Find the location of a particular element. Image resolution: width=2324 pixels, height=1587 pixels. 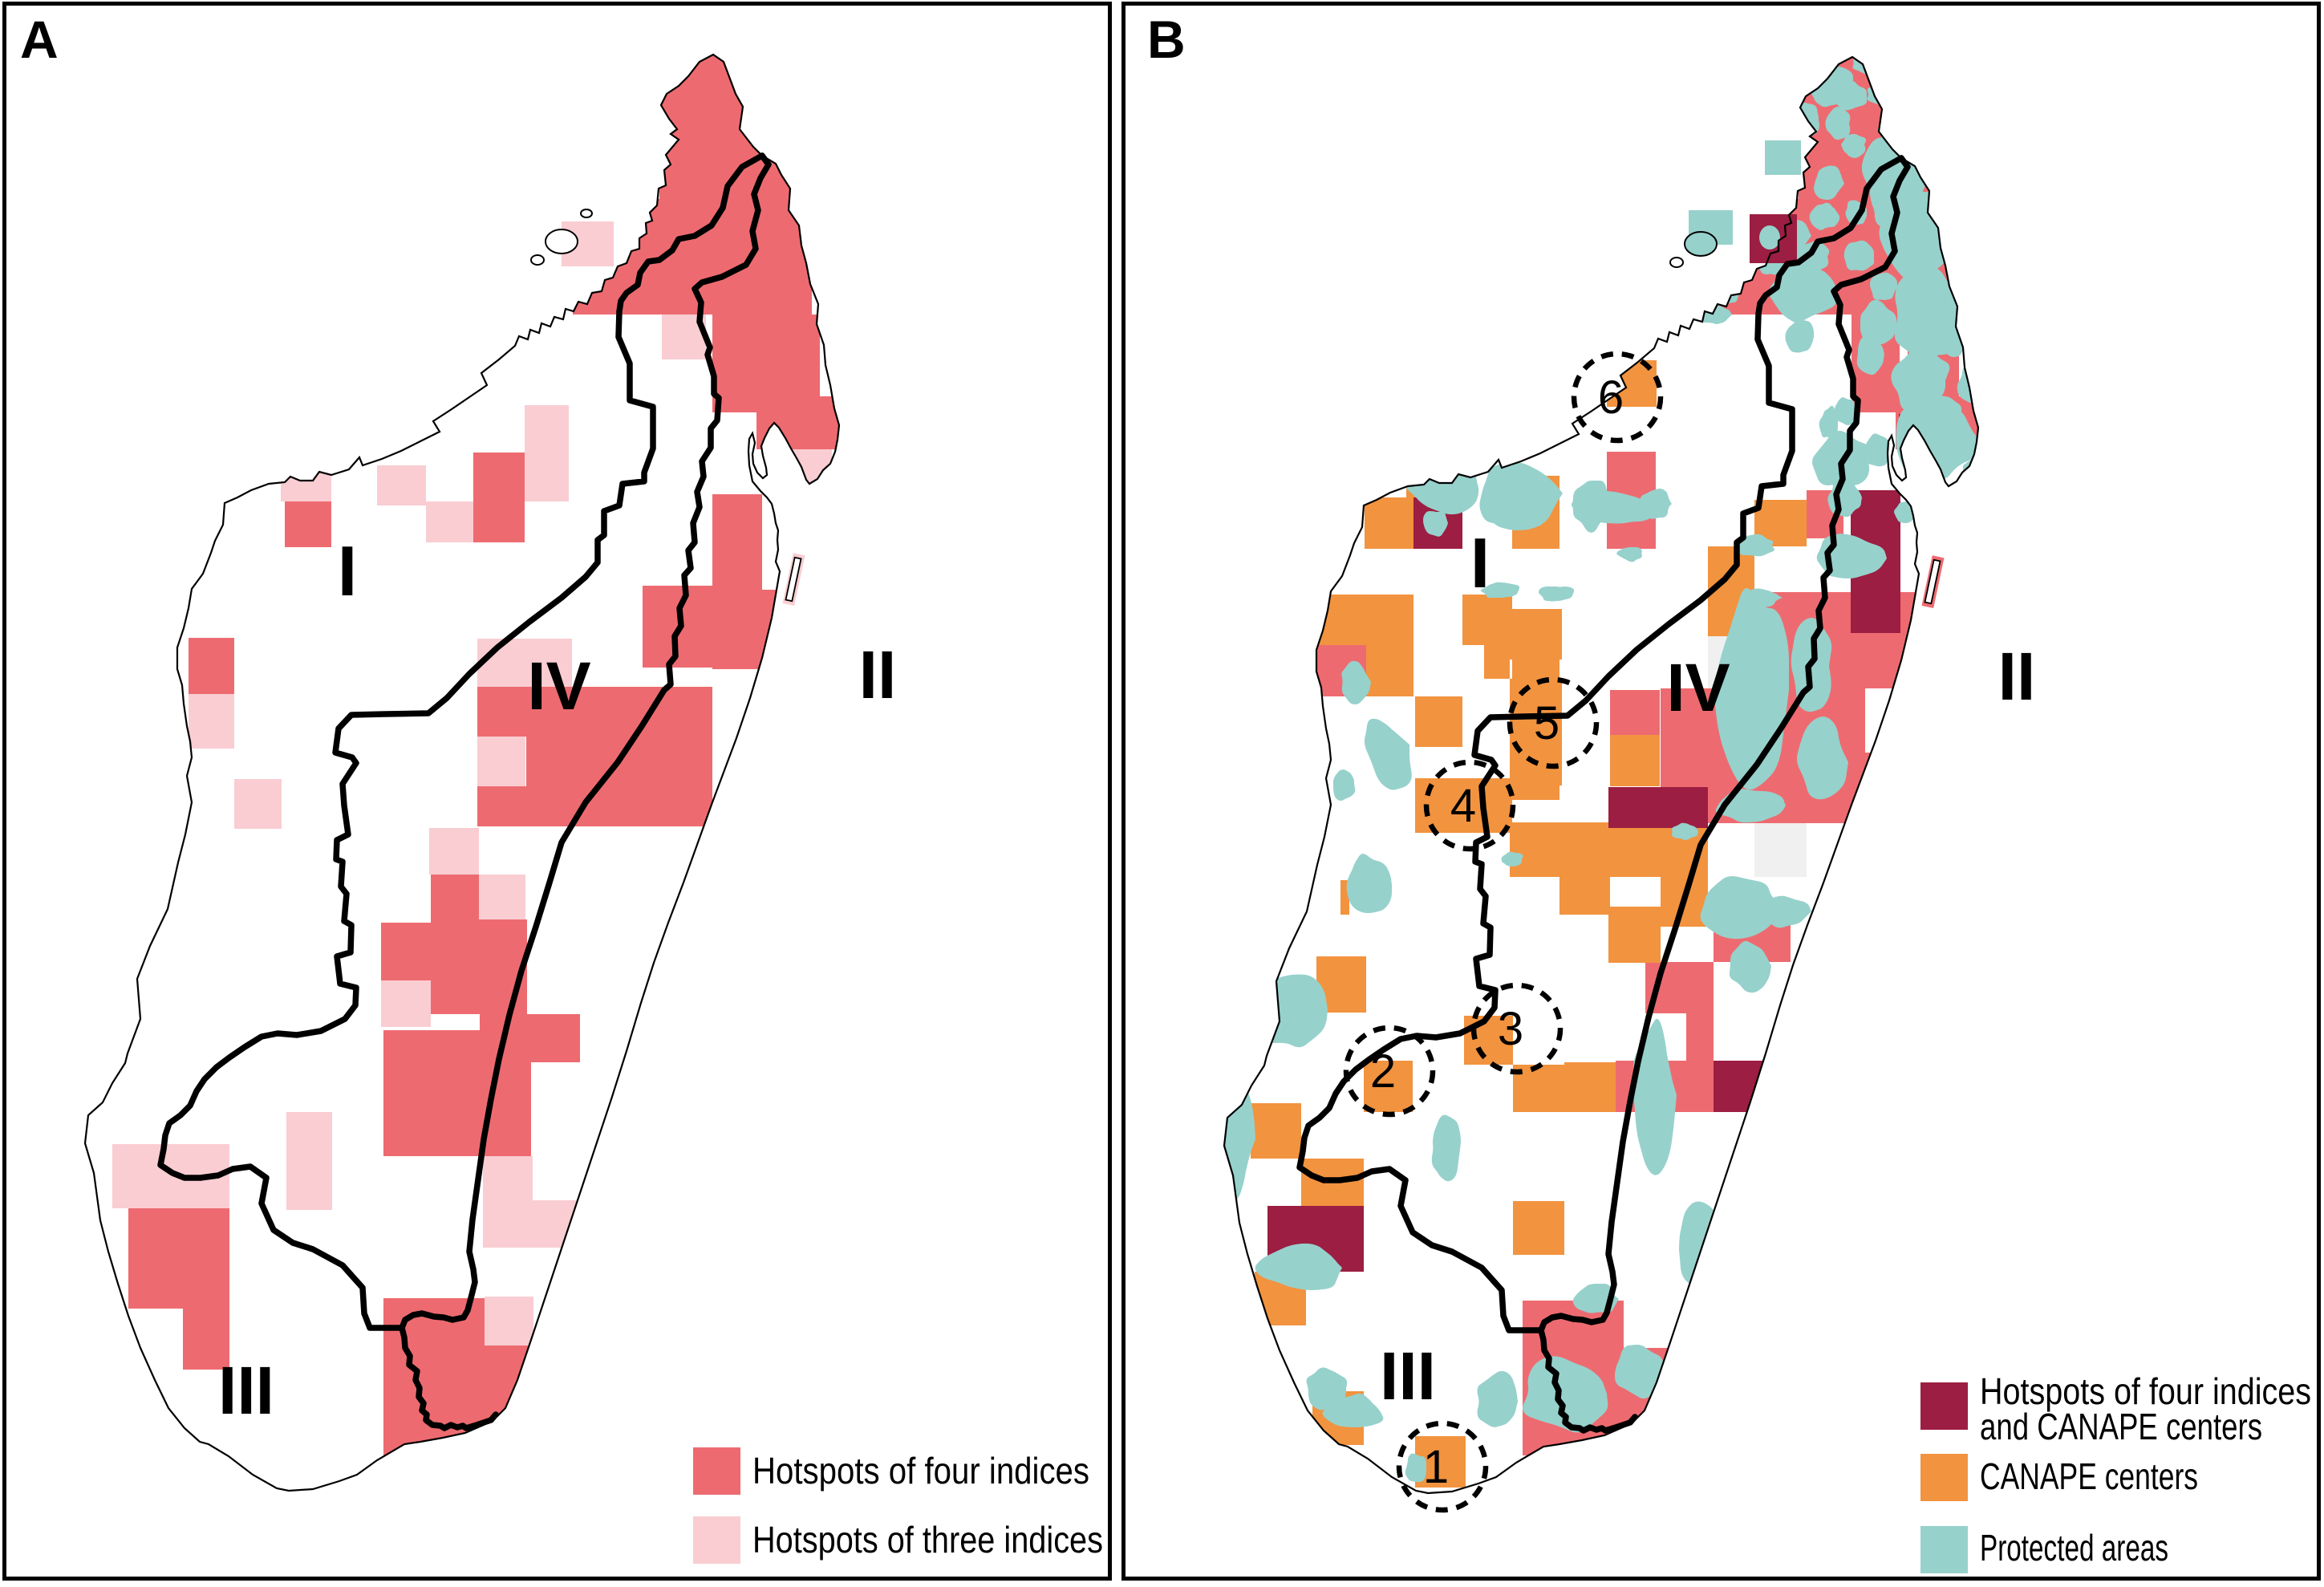

svg-text: 4 is located at coordinates (1463, 806).